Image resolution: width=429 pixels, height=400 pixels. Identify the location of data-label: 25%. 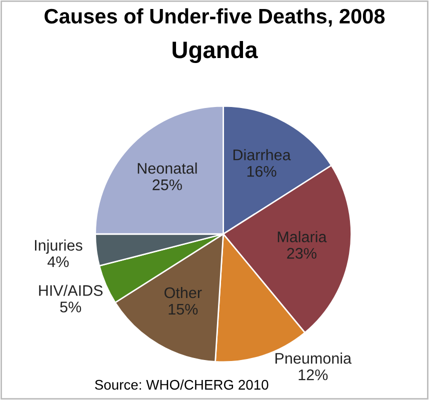
(167, 184).